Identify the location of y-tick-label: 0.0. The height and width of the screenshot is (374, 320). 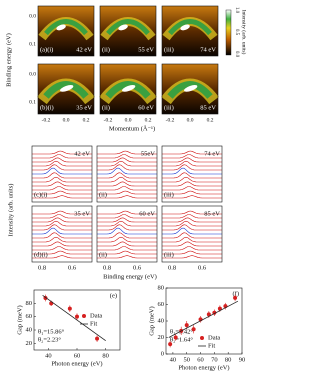
(32, 16).